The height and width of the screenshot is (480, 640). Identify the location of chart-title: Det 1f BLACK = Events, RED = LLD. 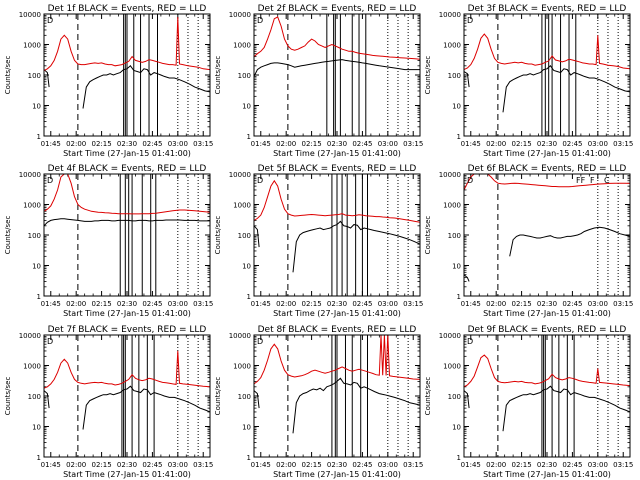
(127, 9).